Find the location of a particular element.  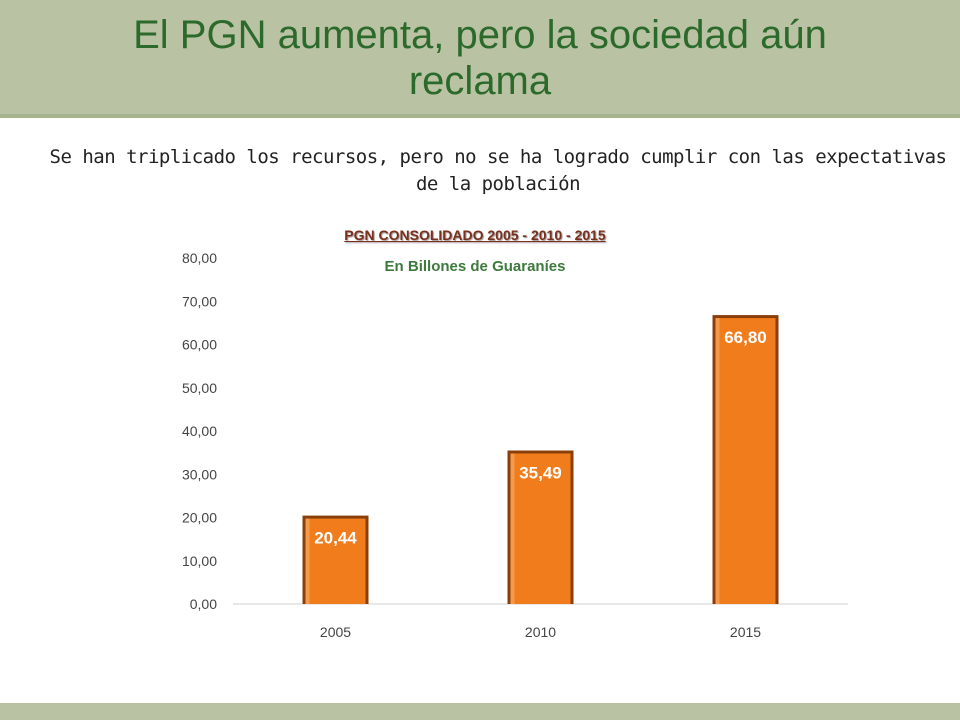

y-tick-label: 50,00 is located at coordinates (199, 388).